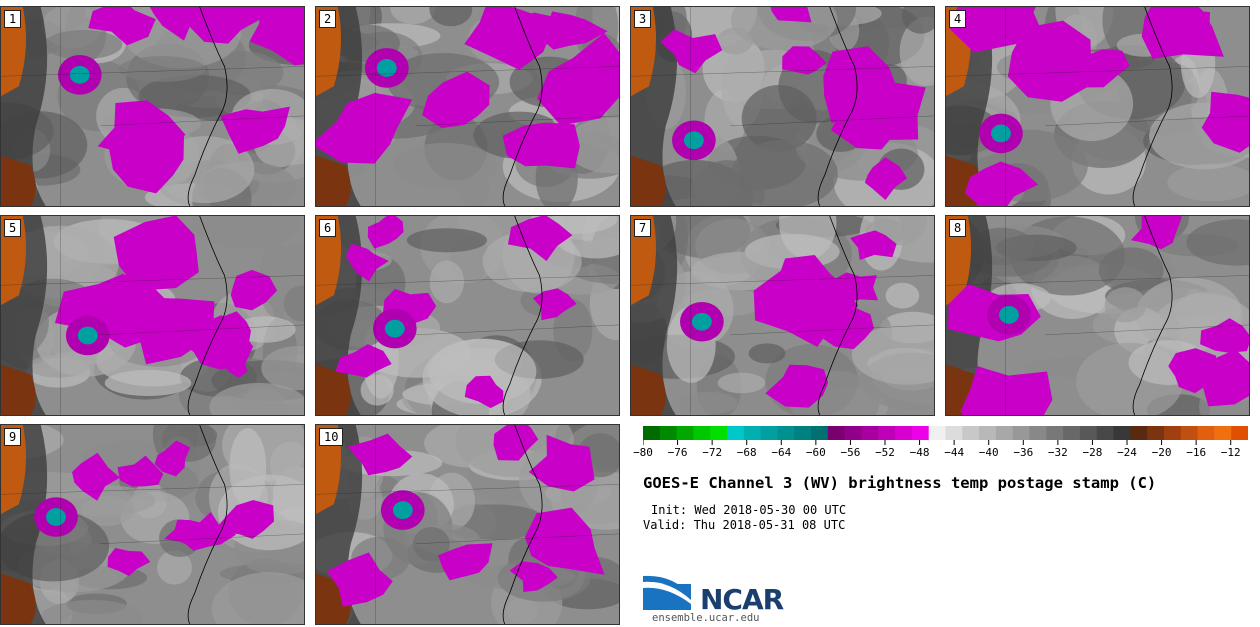 The image size is (1260, 627). I want to click on website-url: ensemble.ucar.edu, so click(706, 618).